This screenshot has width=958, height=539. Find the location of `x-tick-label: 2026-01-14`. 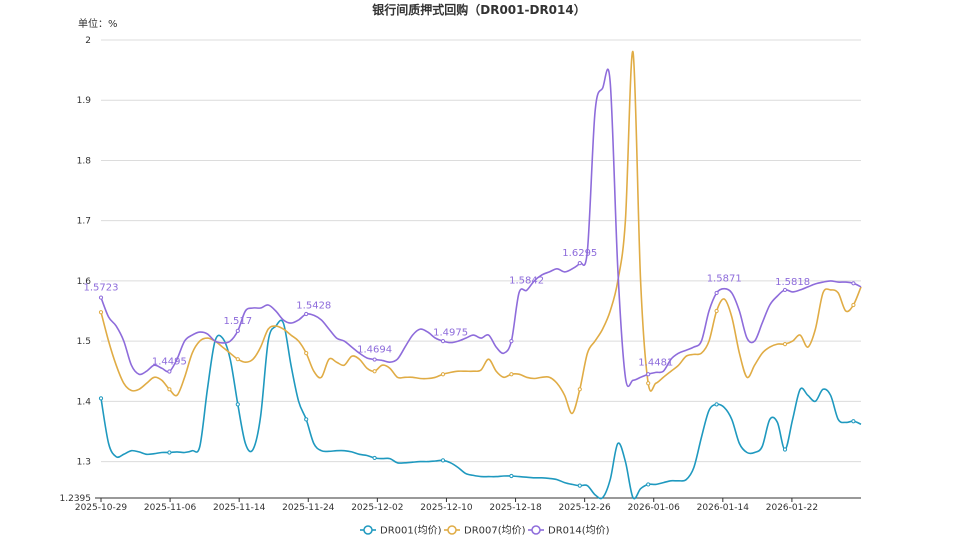

x-tick-label: 2026-01-14 is located at coordinates (723, 508).